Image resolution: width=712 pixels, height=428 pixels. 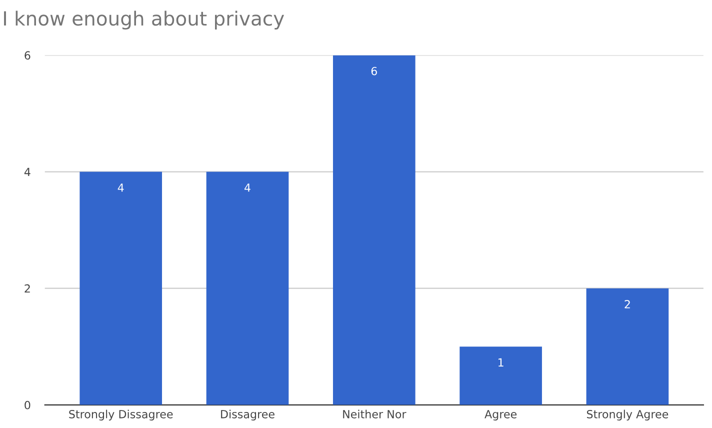 What do you see at coordinates (374, 414) in the screenshot?
I see `x-tick-label: Neither Nor` at bounding box center [374, 414].